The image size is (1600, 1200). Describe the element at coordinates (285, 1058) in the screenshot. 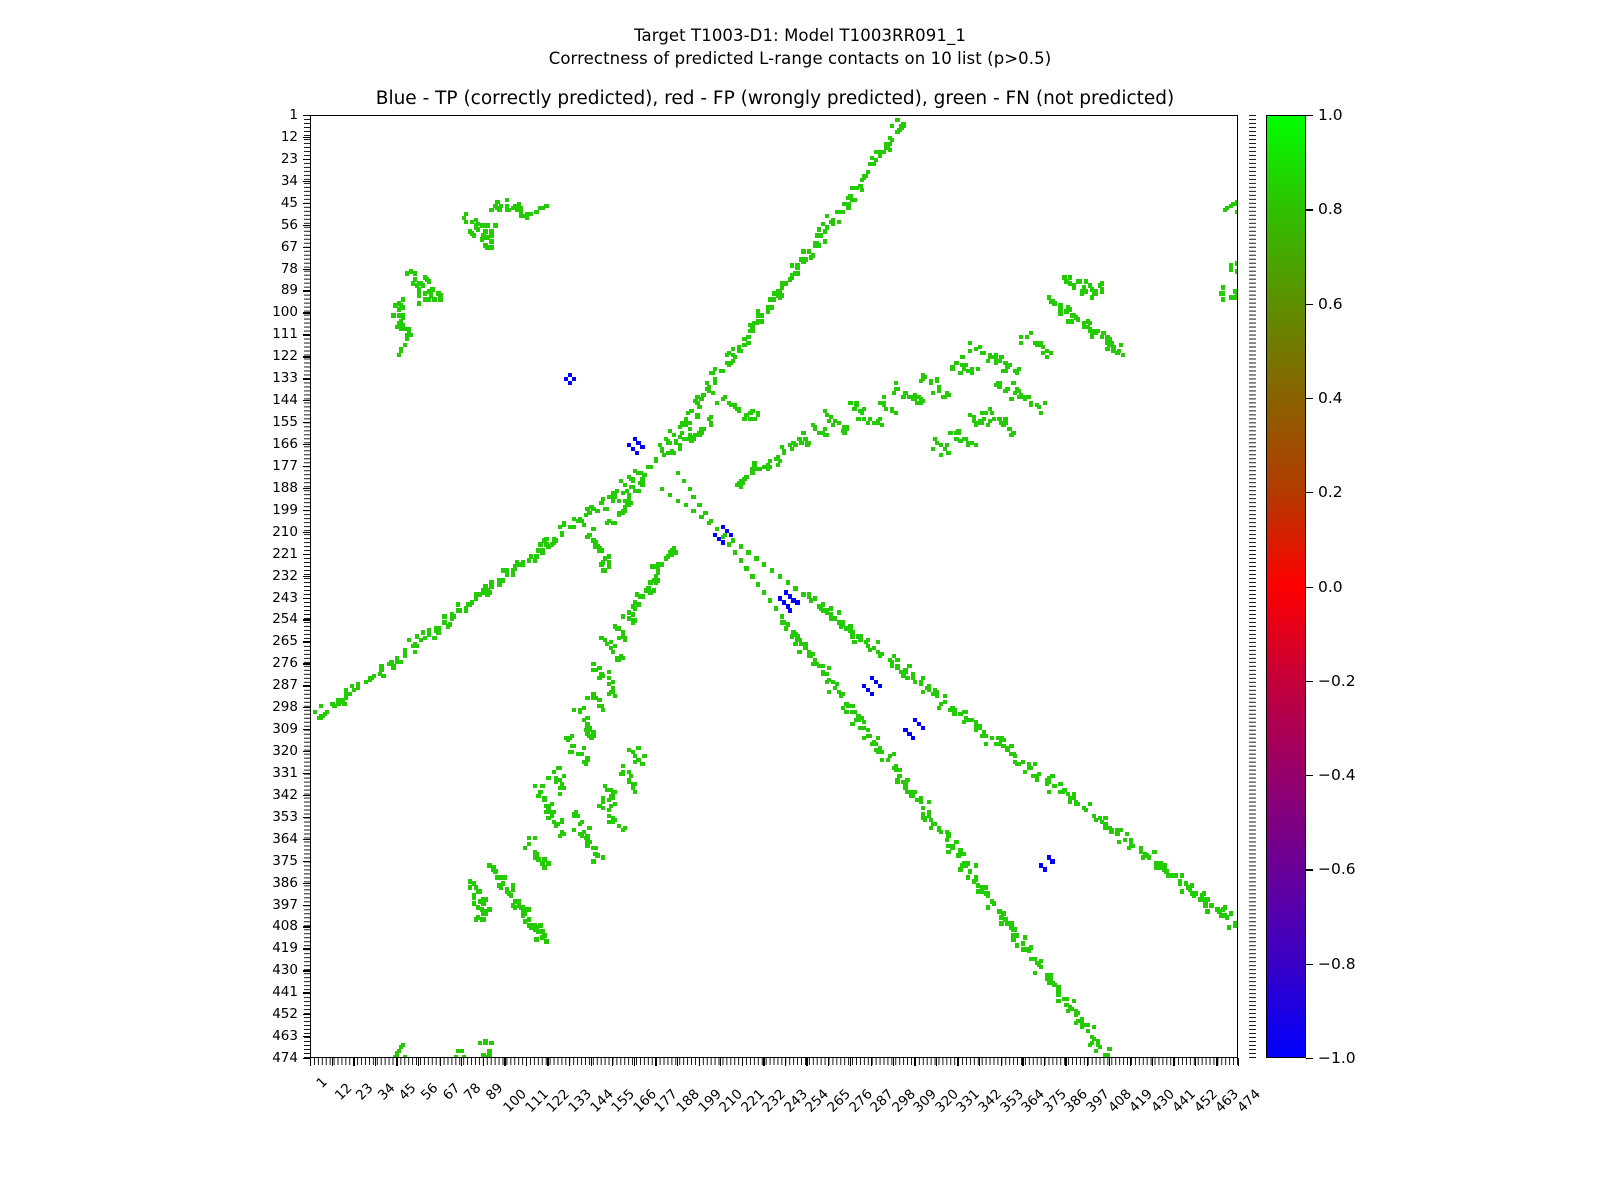

I see `y-axis-tick-label: 474` at that location.